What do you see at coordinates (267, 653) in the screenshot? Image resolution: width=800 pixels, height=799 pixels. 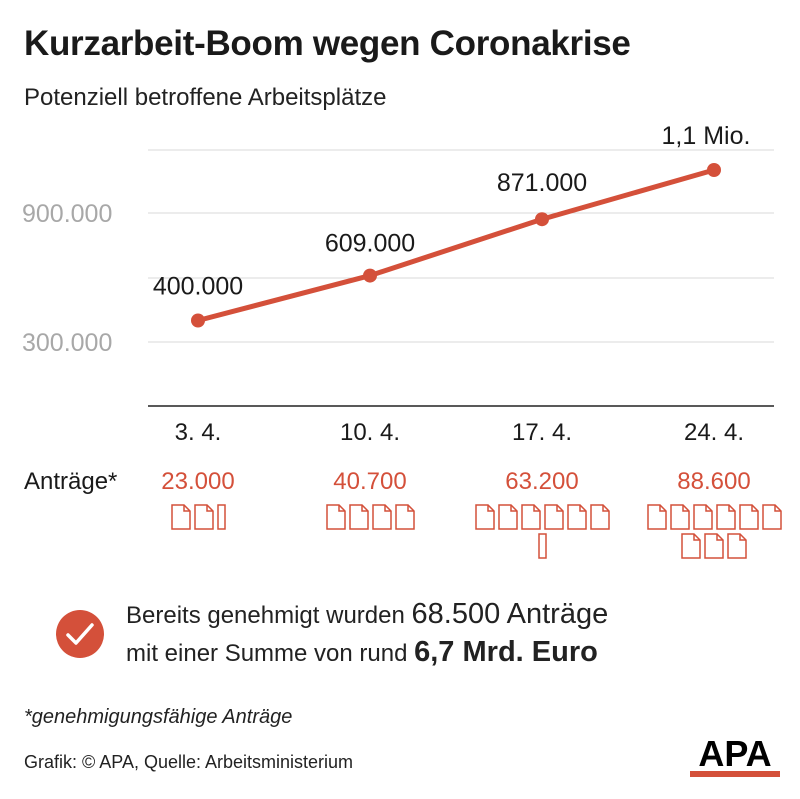 I see `approved-text-2: mit einer Summe von rund` at bounding box center [267, 653].